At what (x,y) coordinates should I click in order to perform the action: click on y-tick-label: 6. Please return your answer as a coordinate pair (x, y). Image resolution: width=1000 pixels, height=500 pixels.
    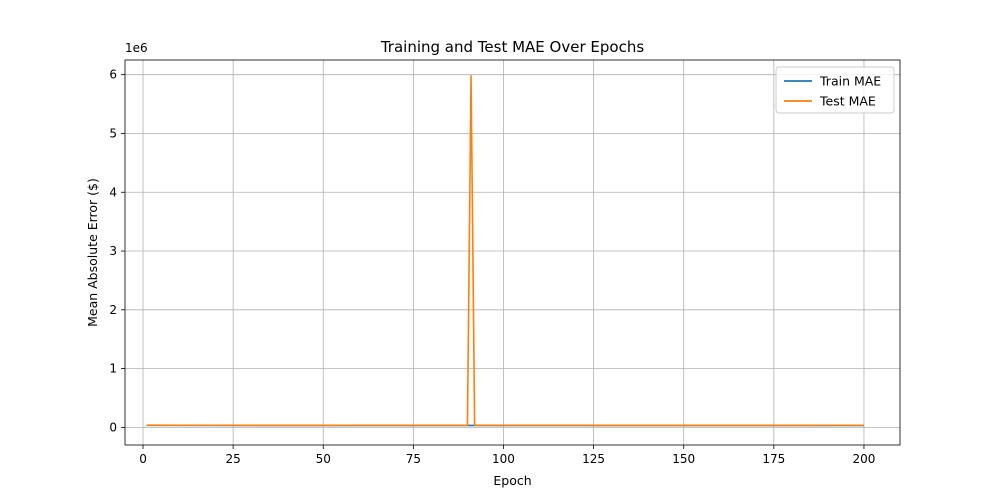
    Looking at the image, I should click on (113, 75).